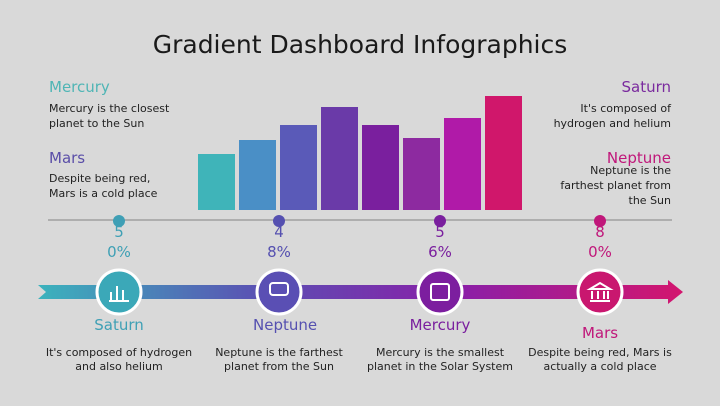 This screenshot has width=720, height=406. What do you see at coordinates (360, 153) in the screenshot?
I see `bars` at bounding box center [360, 153].